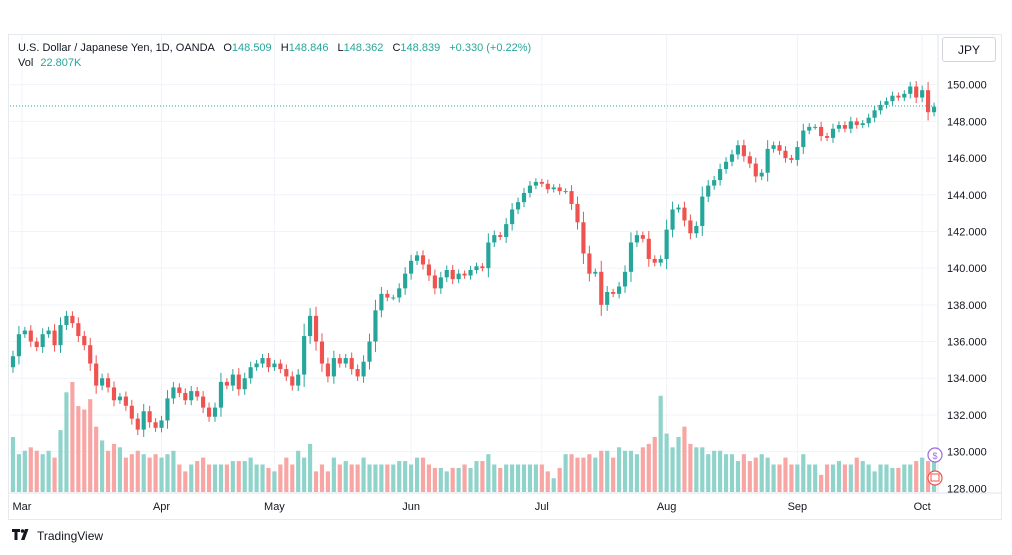 This screenshot has height=555, width=1012. What do you see at coordinates (922, 507) in the screenshot?
I see `time-tick-label: Oct` at bounding box center [922, 507].